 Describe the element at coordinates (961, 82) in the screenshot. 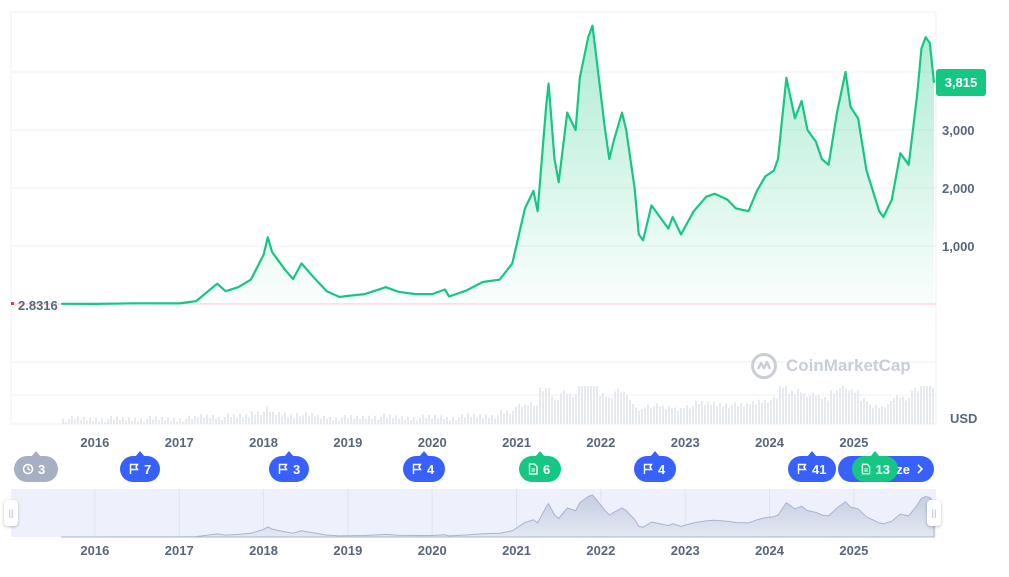

I see `current-price-tag: 3,815` at that location.